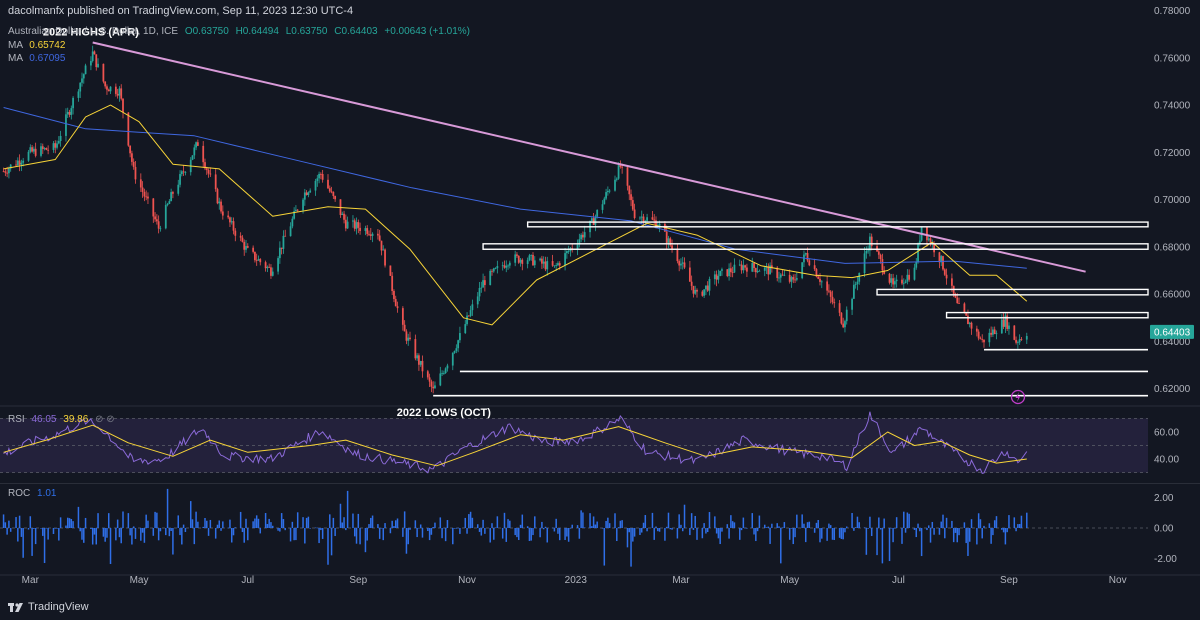  Describe the element at coordinates (32, 493) in the screenshot. I see `roc-legend: ROC 1.01` at that location.